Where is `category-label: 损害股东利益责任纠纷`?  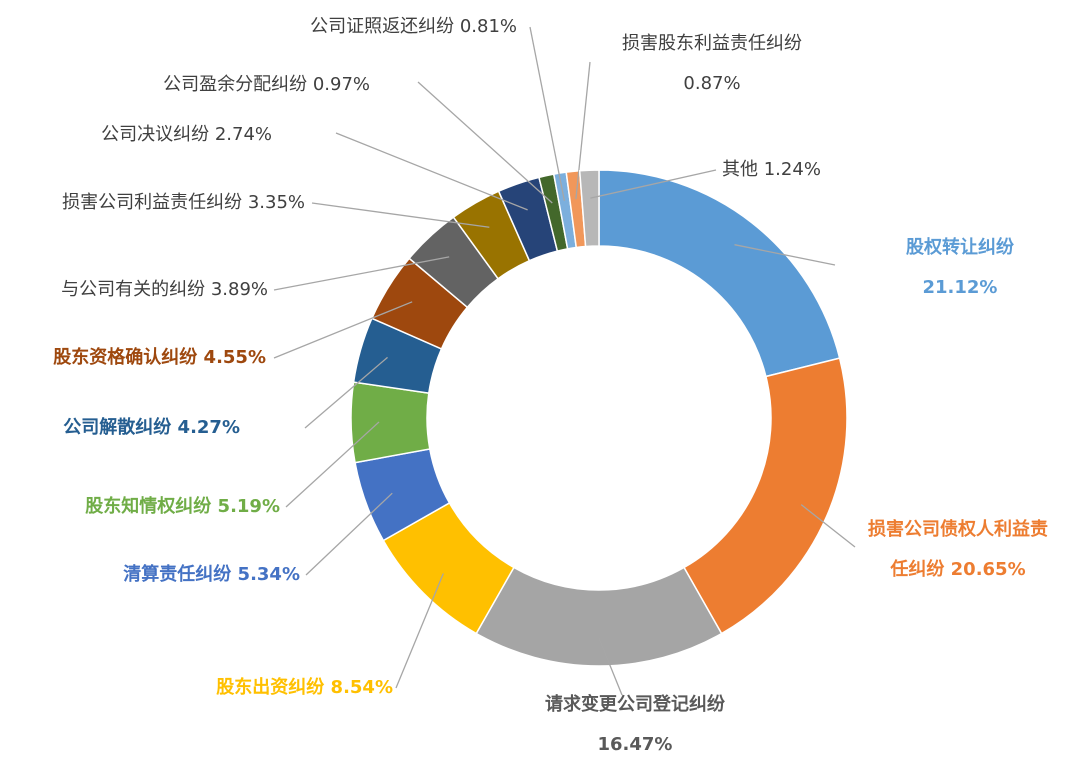
category-label: 损害股东利益责任纠纷 is located at coordinates (712, 43).